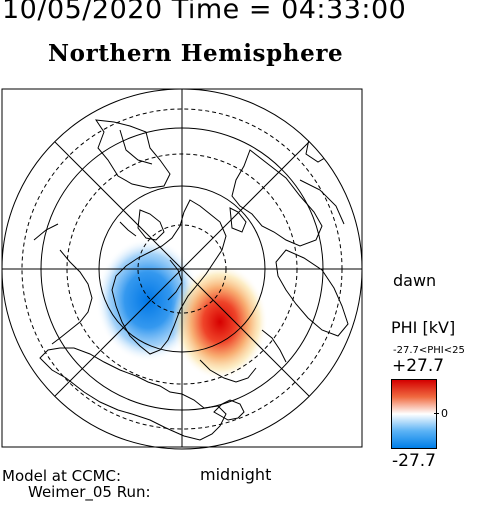 The height and width of the screenshot is (508, 484). What do you see at coordinates (220, 322) in the screenshot?
I see `positive-potential-cell` at bounding box center [220, 322].